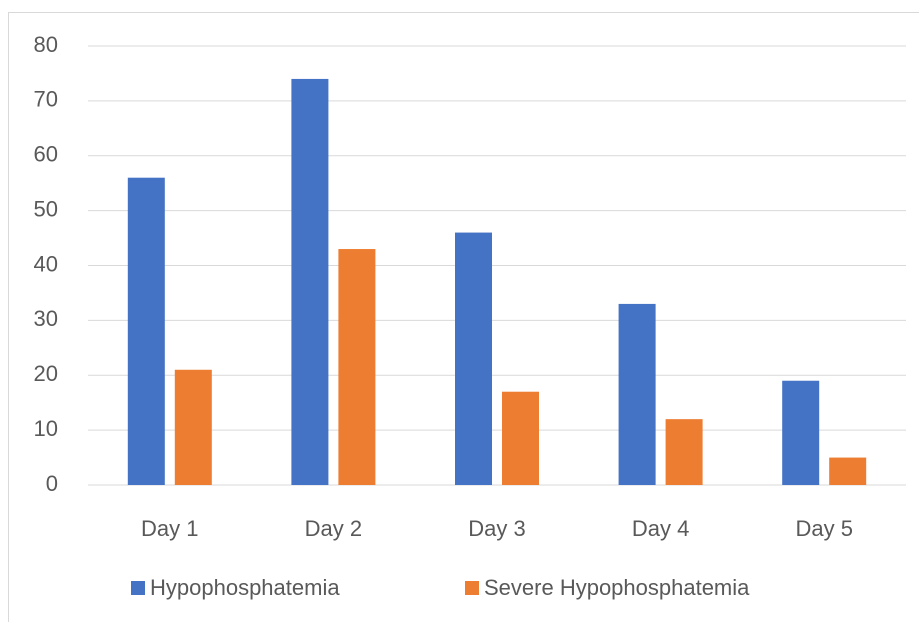 The width and height of the screenshot is (919, 622). I want to click on x-tick-label: Day 3, so click(496, 528).